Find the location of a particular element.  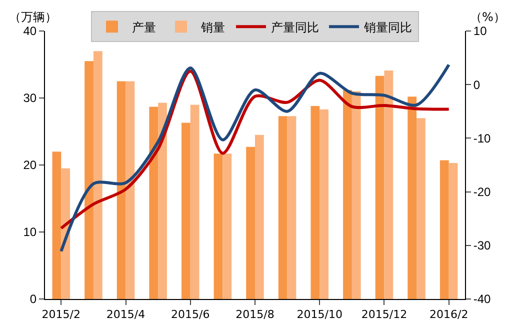

x-tick-label: 2015/4 is located at coordinates (126, 315).